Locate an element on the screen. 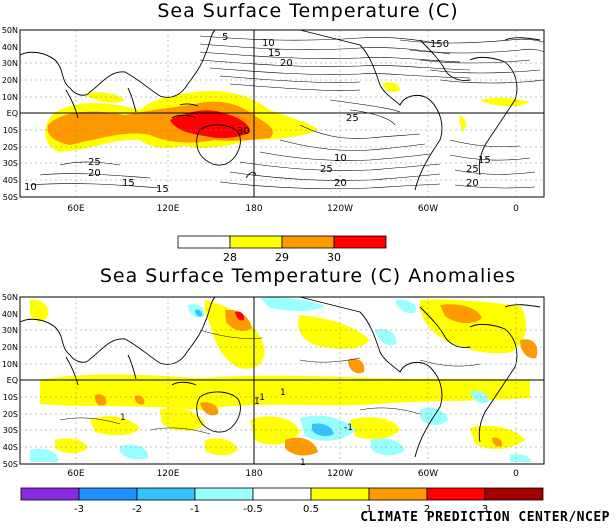 This screenshot has width=616, height=529. legend-tick: 28 is located at coordinates (230, 257).